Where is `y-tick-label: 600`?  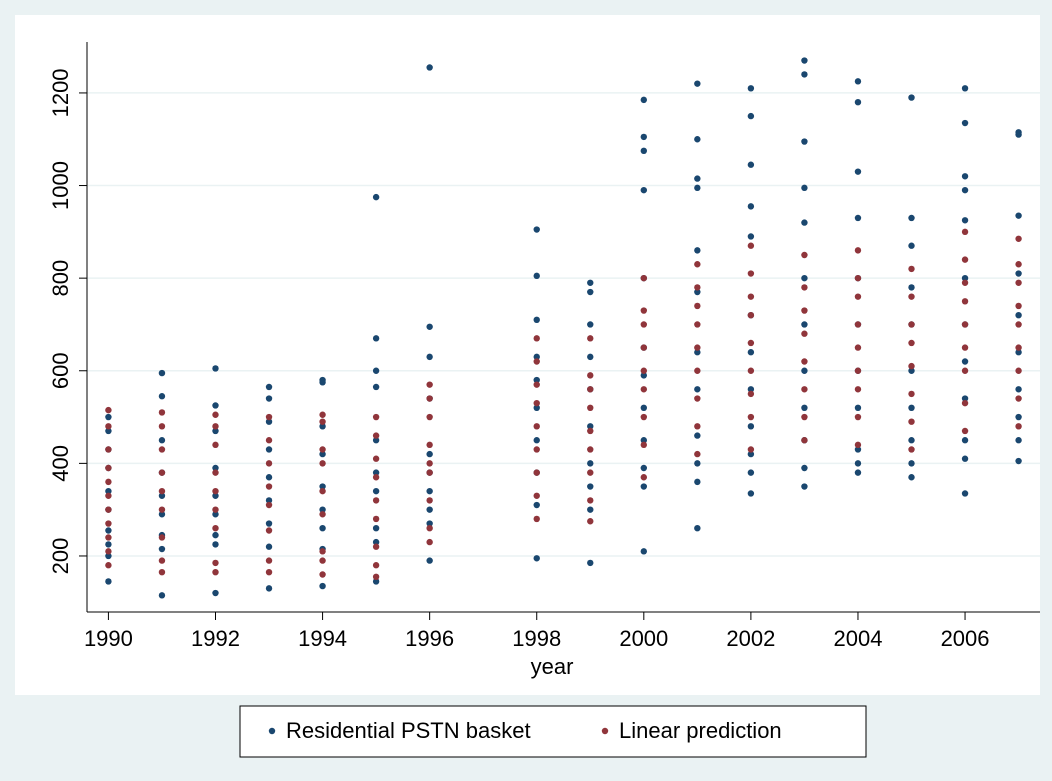 y-tick-label: 600 is located at coordinates (60, 370).